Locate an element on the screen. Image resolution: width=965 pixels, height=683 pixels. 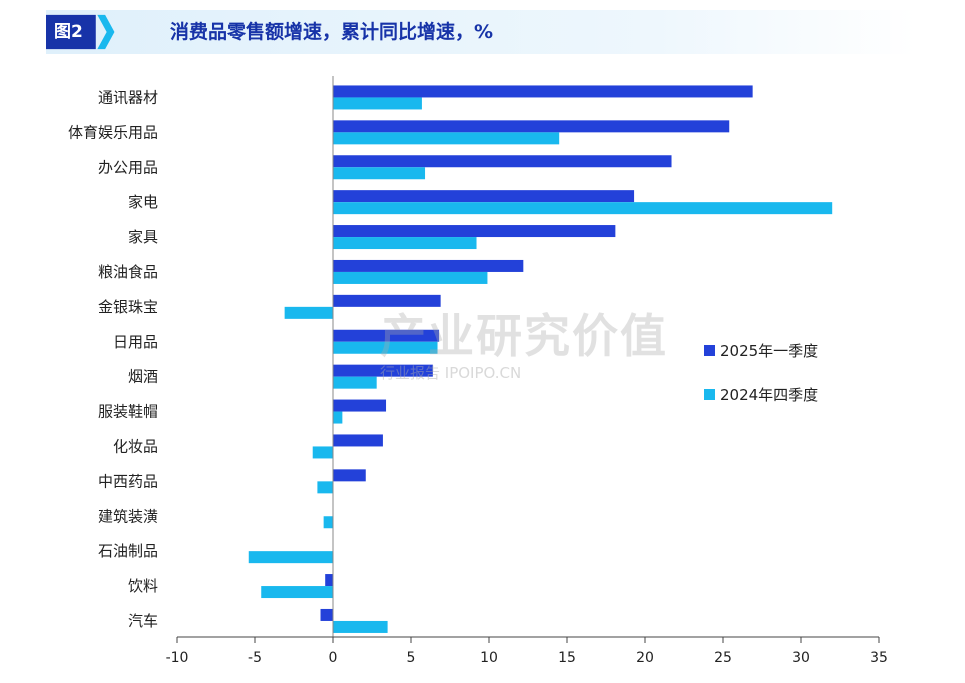
x-tick-label-5: 15 is located at coordinates (567, 658).